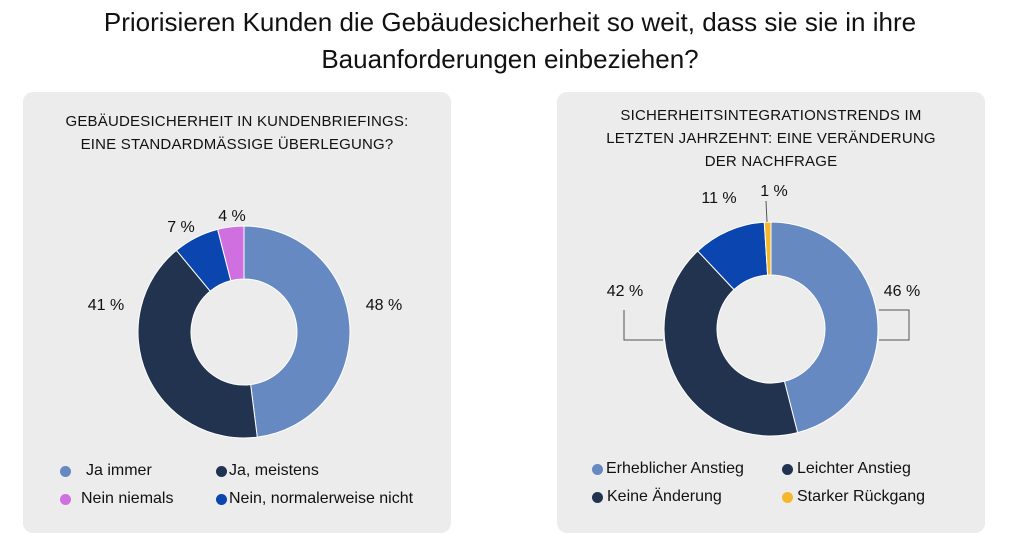  I want to click on legend-item: Starker Rückgang, so click(853, 497).